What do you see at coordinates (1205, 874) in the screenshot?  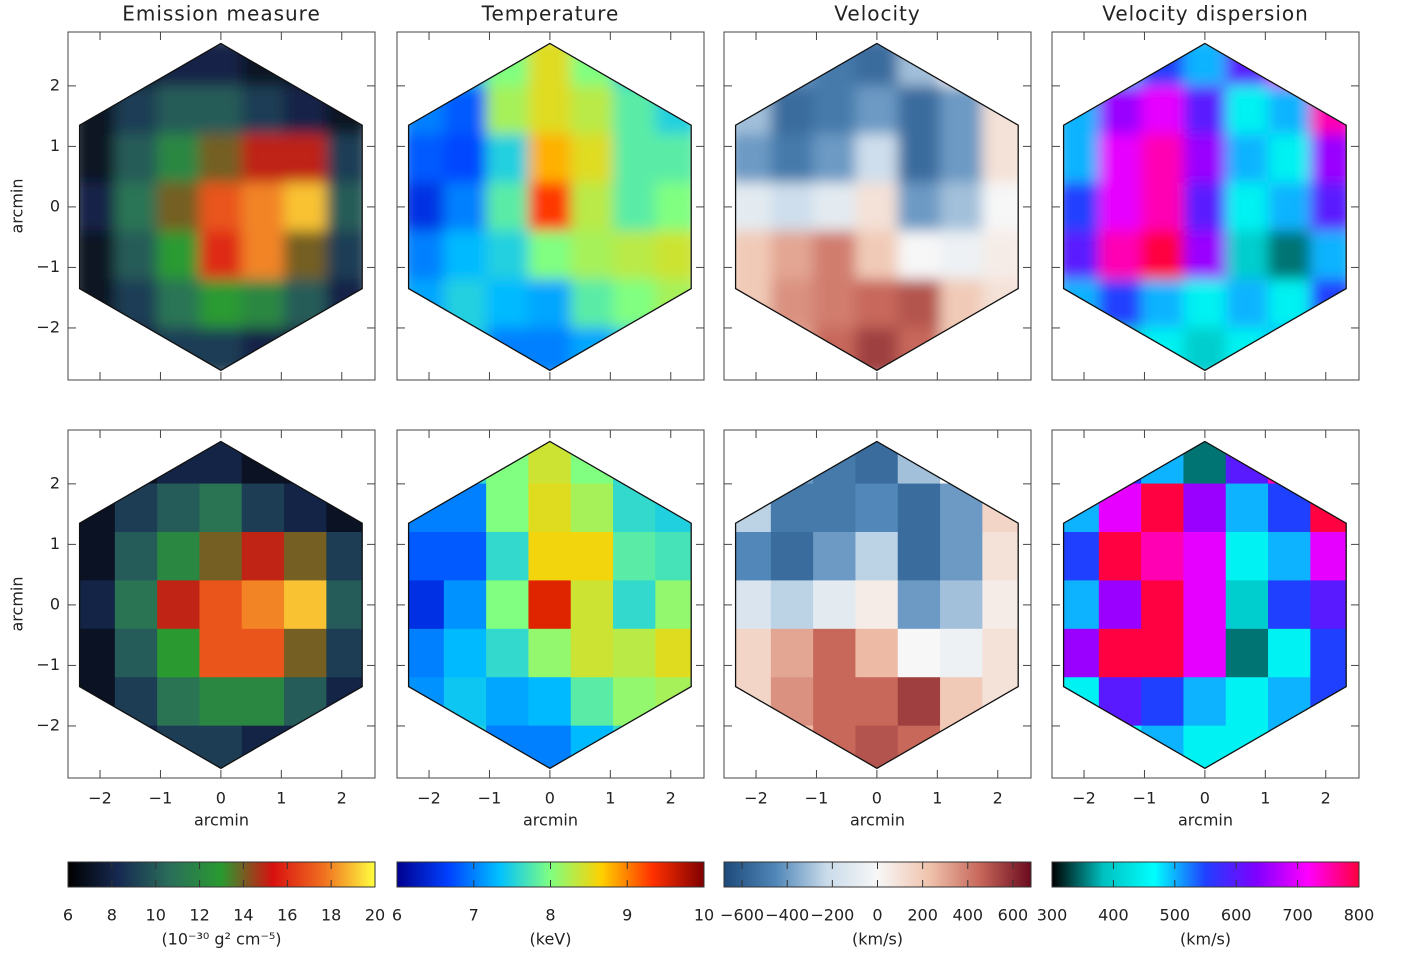 I see `colorbar` at bounding box center [1205, 874].